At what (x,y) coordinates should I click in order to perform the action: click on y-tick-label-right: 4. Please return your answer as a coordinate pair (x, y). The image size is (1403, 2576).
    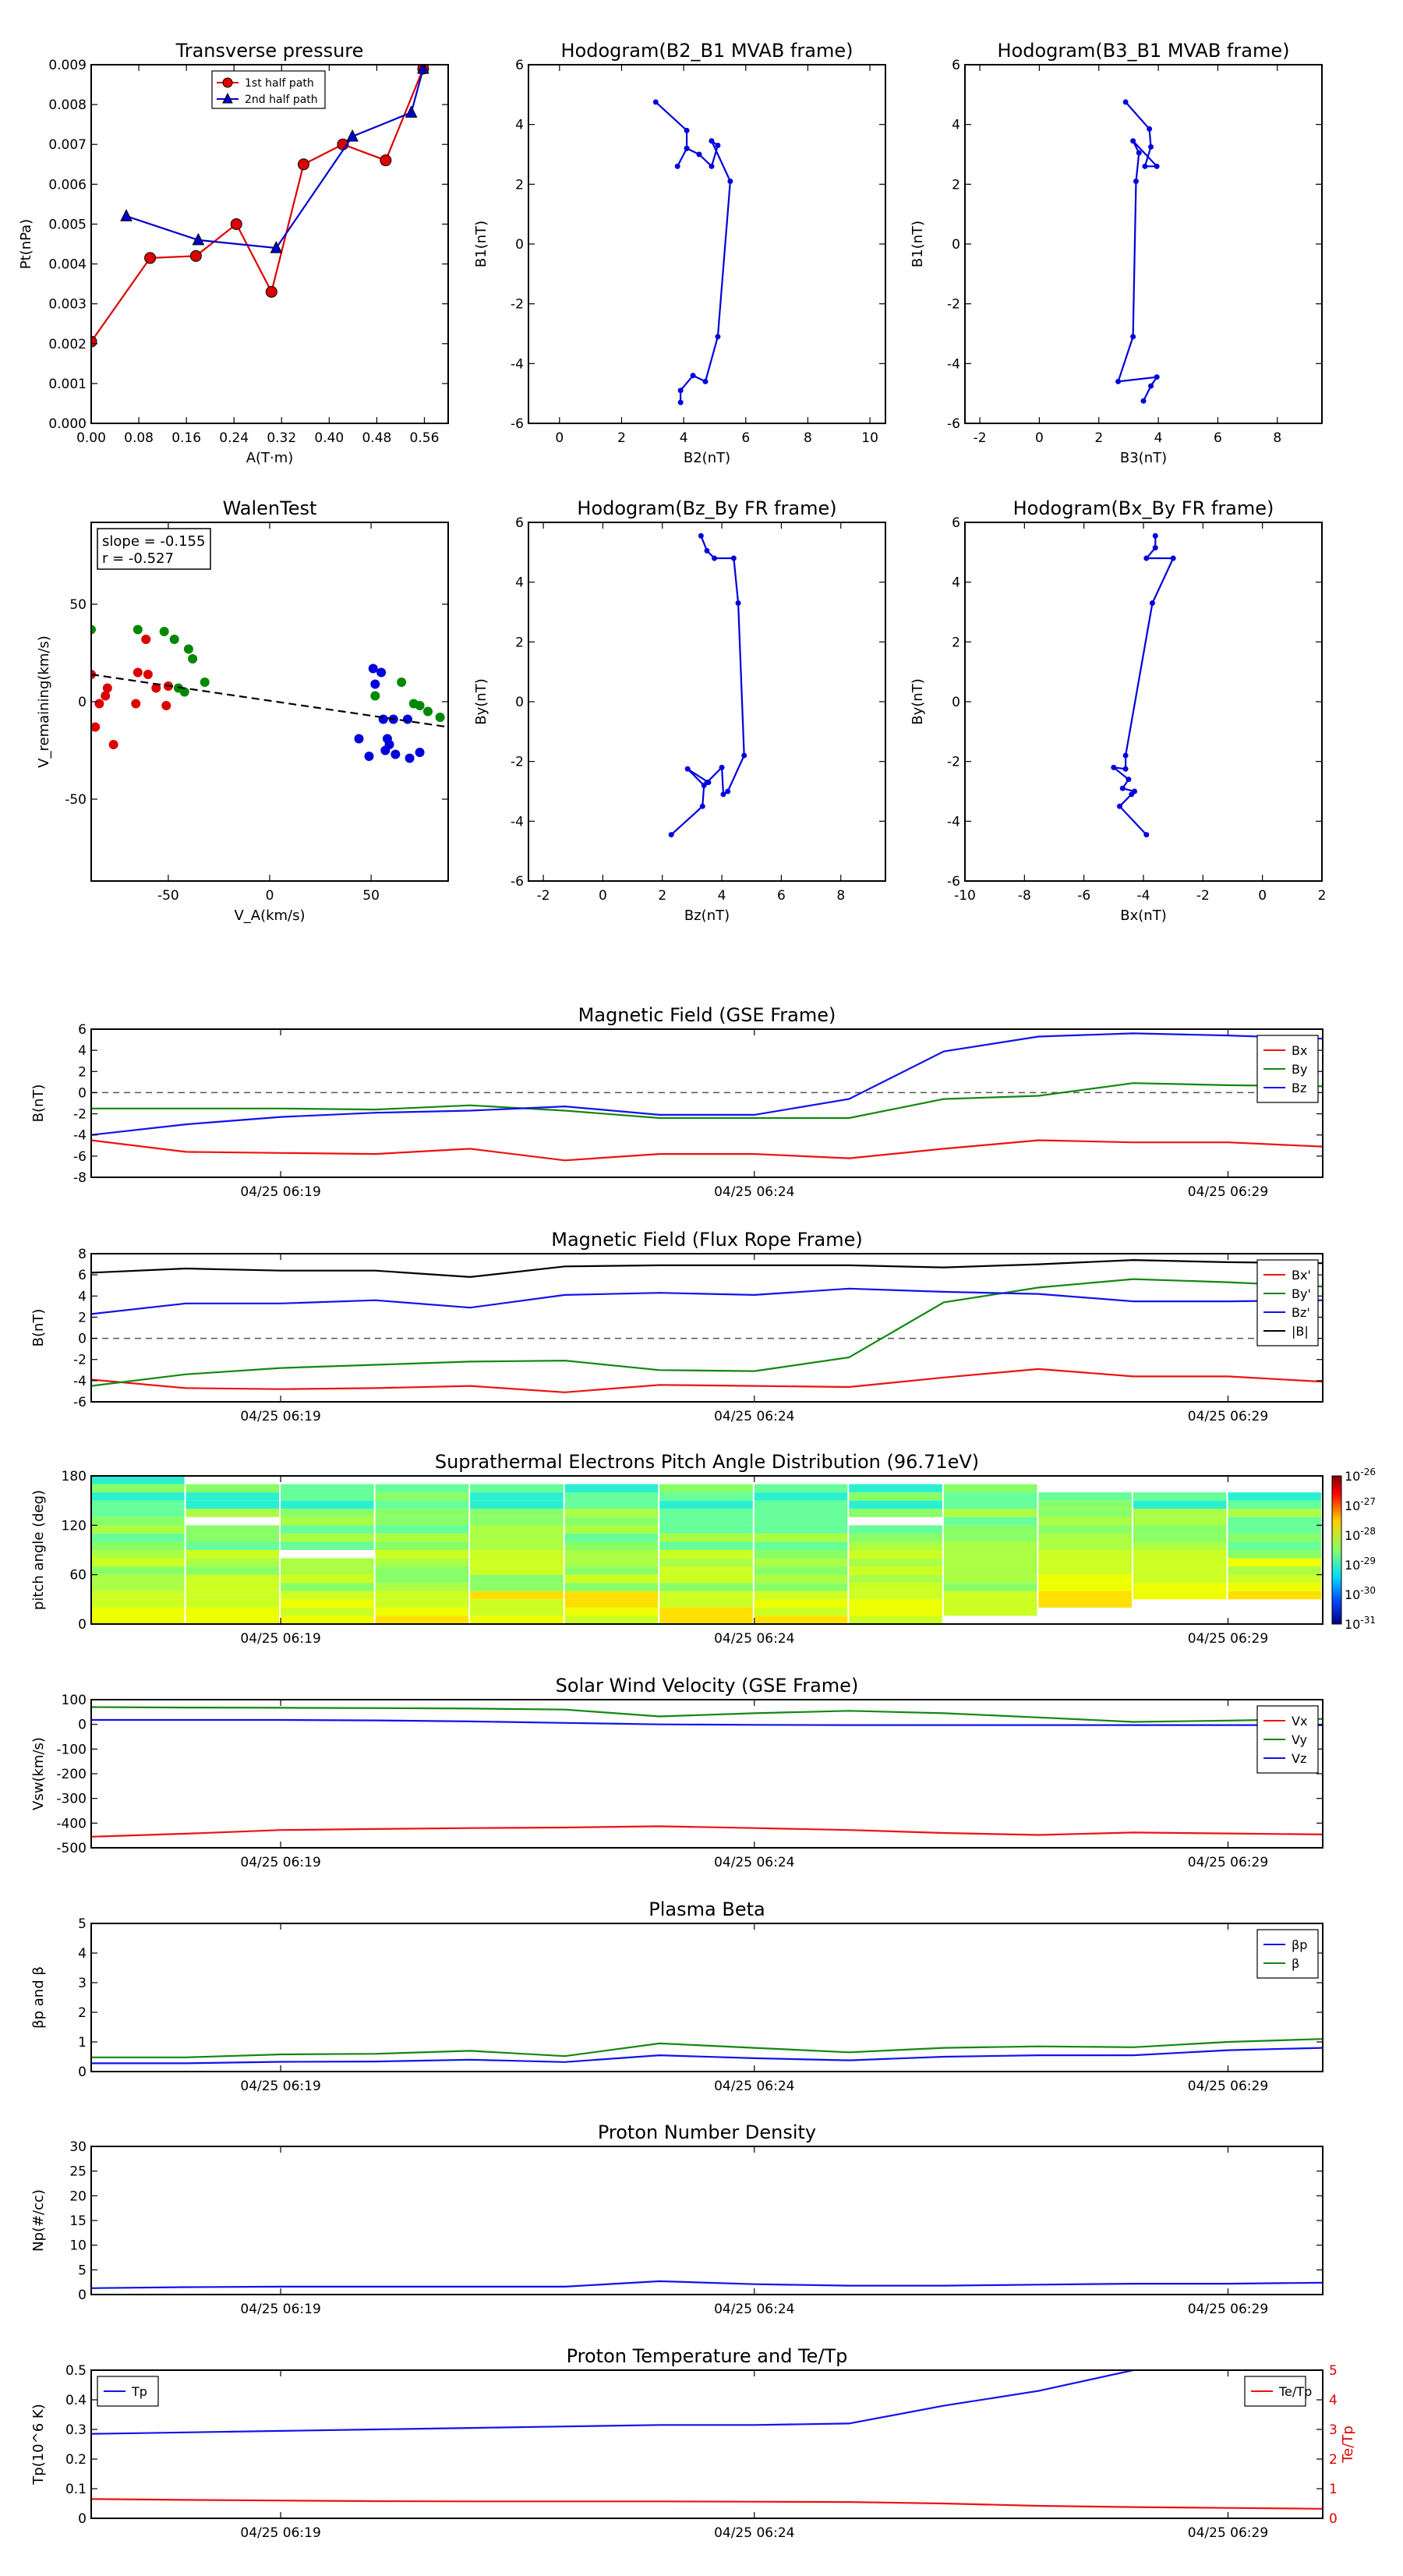
    Looking at the image, I should click on (1333, 2400).